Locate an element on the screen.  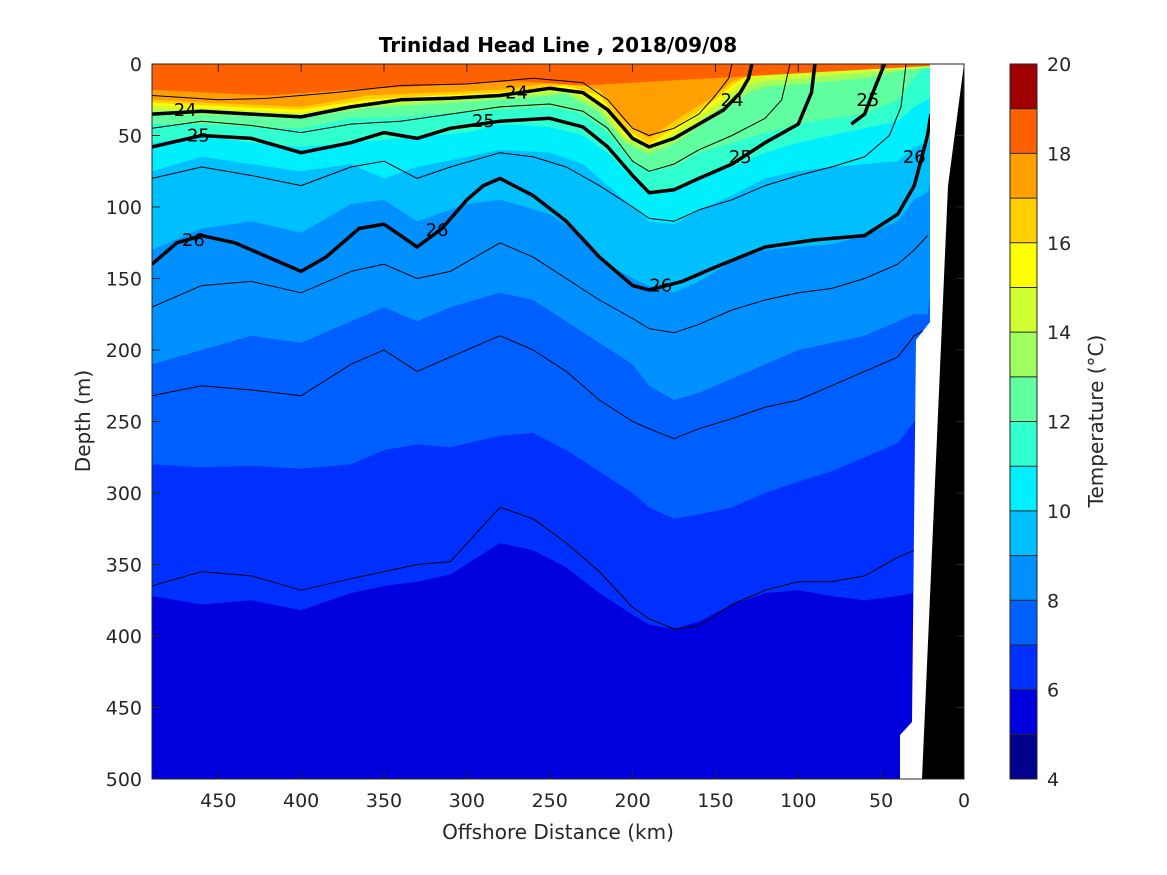
y-tick-label: 150 is located at coordinates (124, 280).